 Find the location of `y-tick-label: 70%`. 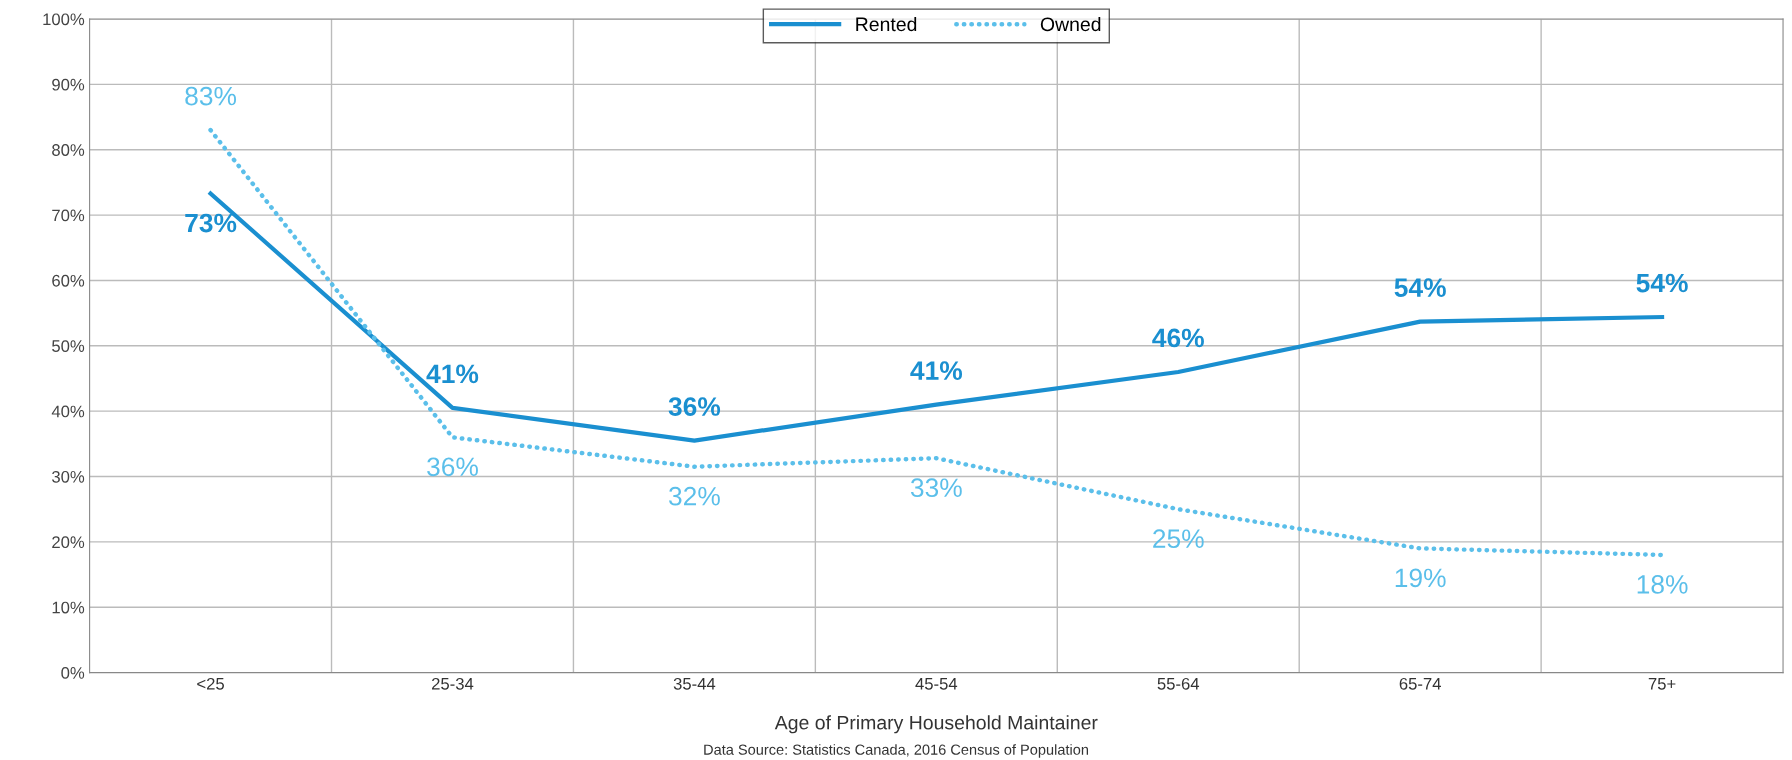

y-tick-label: 70% is located at coordinates (68, 215).